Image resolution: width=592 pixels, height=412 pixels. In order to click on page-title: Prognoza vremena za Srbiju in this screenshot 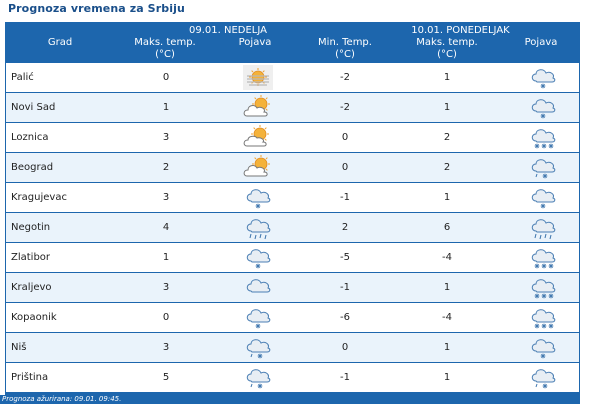, I will do `click(96, 8)`.